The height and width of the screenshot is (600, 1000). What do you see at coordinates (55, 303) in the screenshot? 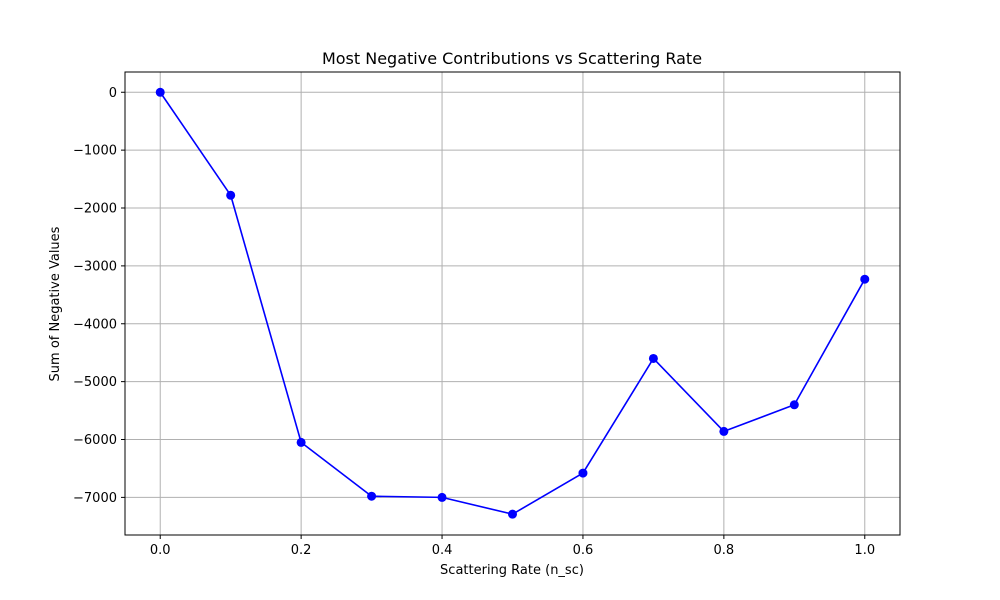
I see `y-axis-title: Sum of Negative Values` at bounding box center [55, 303].